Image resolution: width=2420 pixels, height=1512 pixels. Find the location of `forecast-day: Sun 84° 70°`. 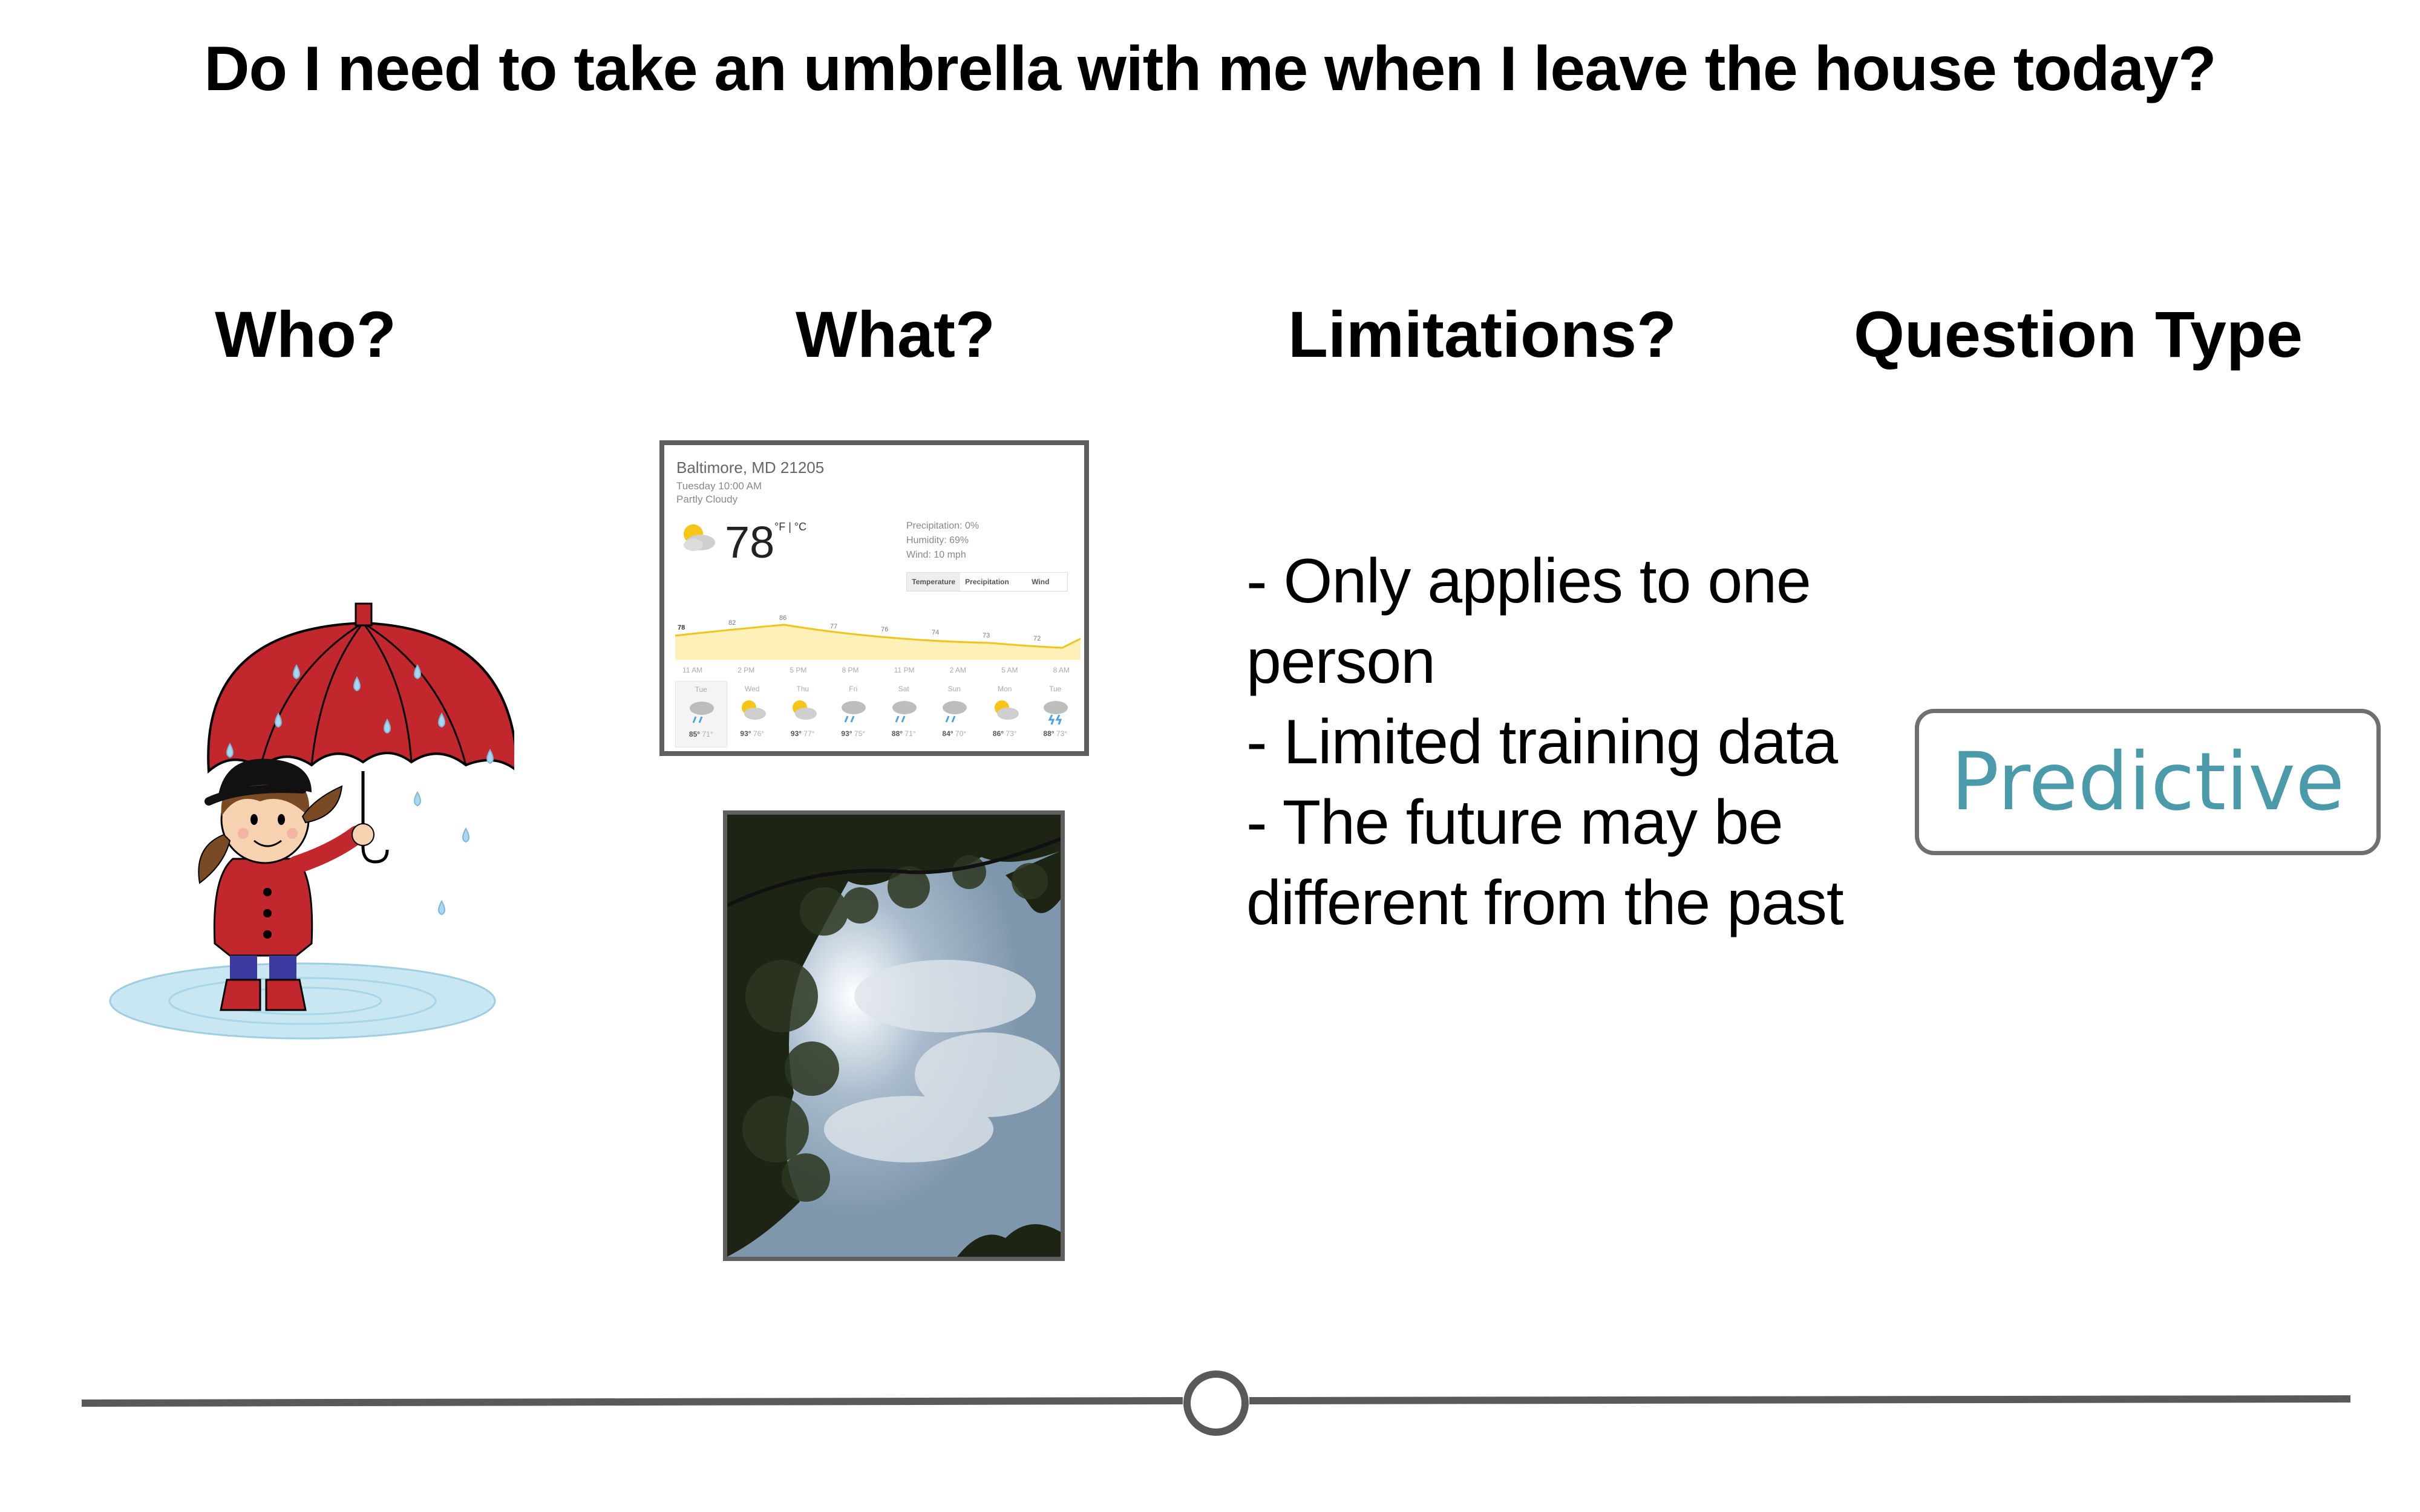

forecast-day: Sun 84° 70° is located at coordinates (955, 715).